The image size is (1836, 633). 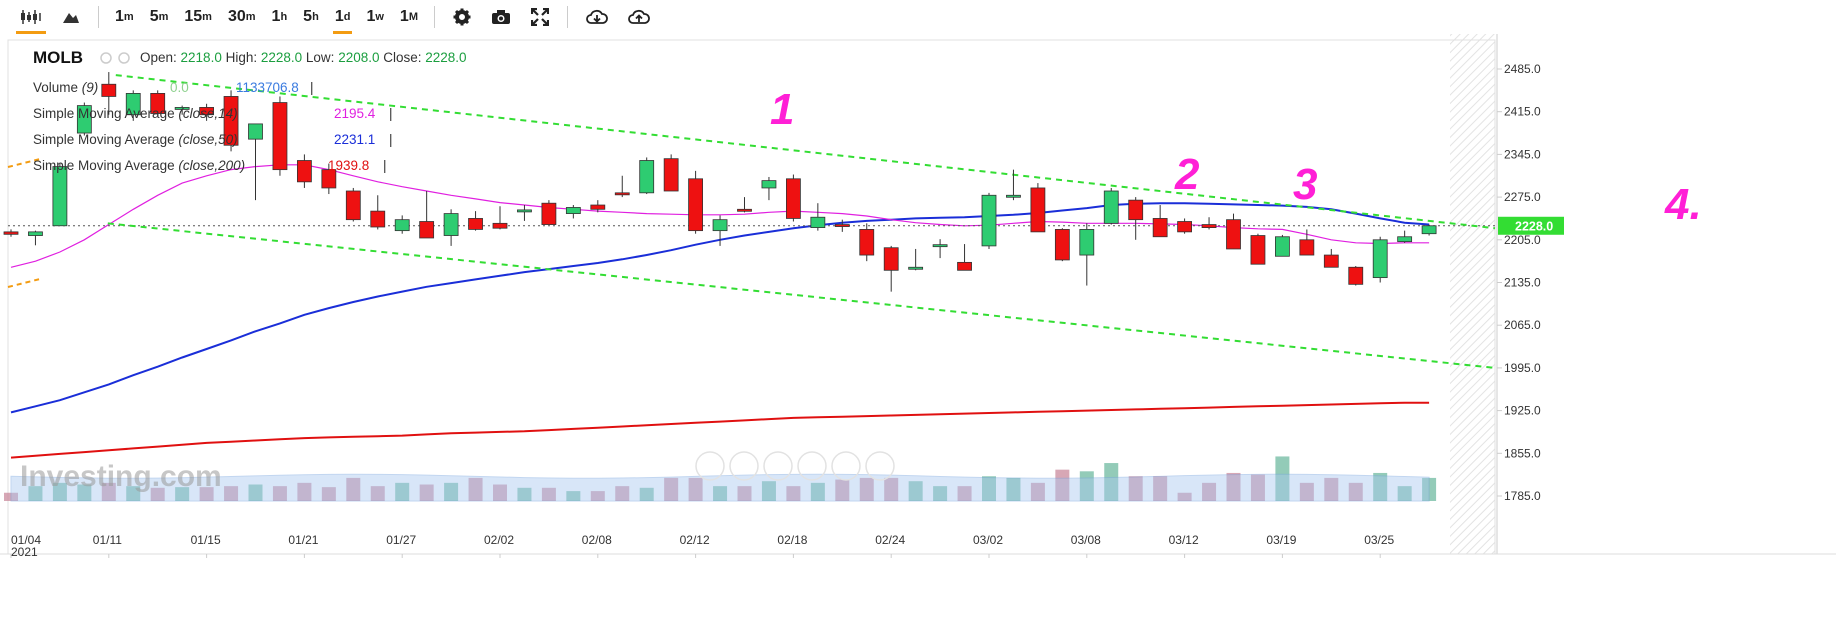 I want to click on upload-icon, so click(x=639, y=16).